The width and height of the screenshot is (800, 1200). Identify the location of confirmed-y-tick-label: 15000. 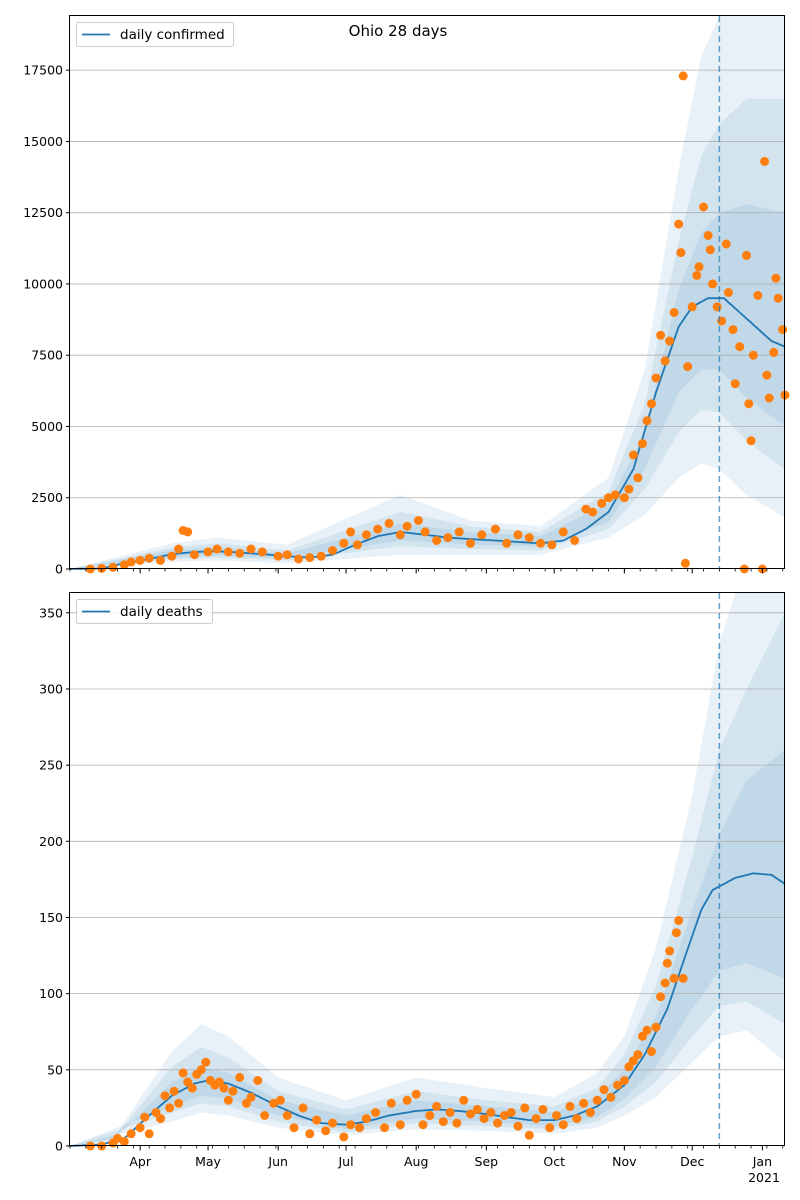
(43, 141).